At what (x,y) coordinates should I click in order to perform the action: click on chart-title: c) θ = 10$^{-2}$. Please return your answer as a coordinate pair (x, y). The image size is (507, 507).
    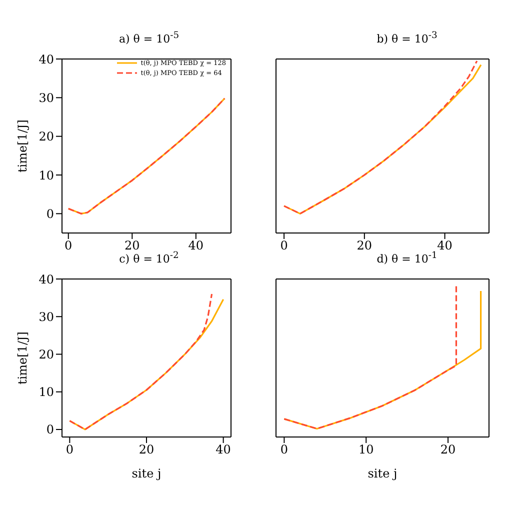
    Looking at the image, I should click on (149, 258).